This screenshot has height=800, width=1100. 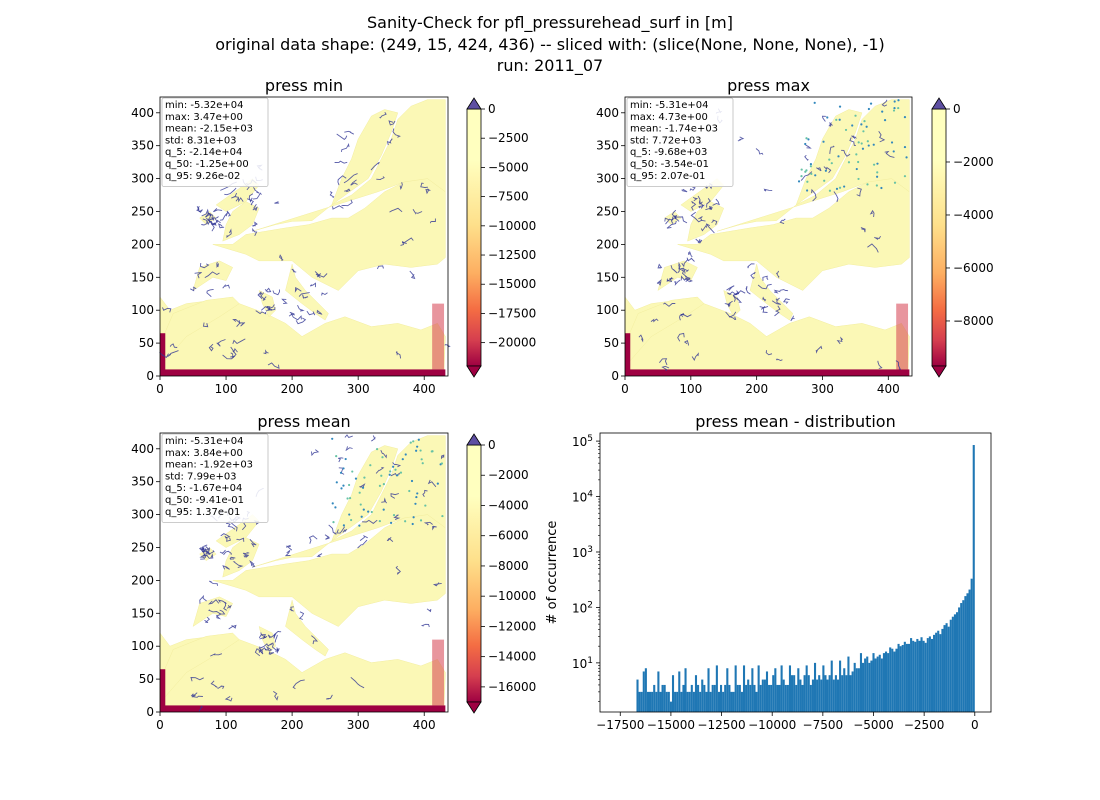 What do you see at coordinates (226, 725) in the screenshot?
I see `map-2-x-tick-label: 100` at bounding box center [226, 725].